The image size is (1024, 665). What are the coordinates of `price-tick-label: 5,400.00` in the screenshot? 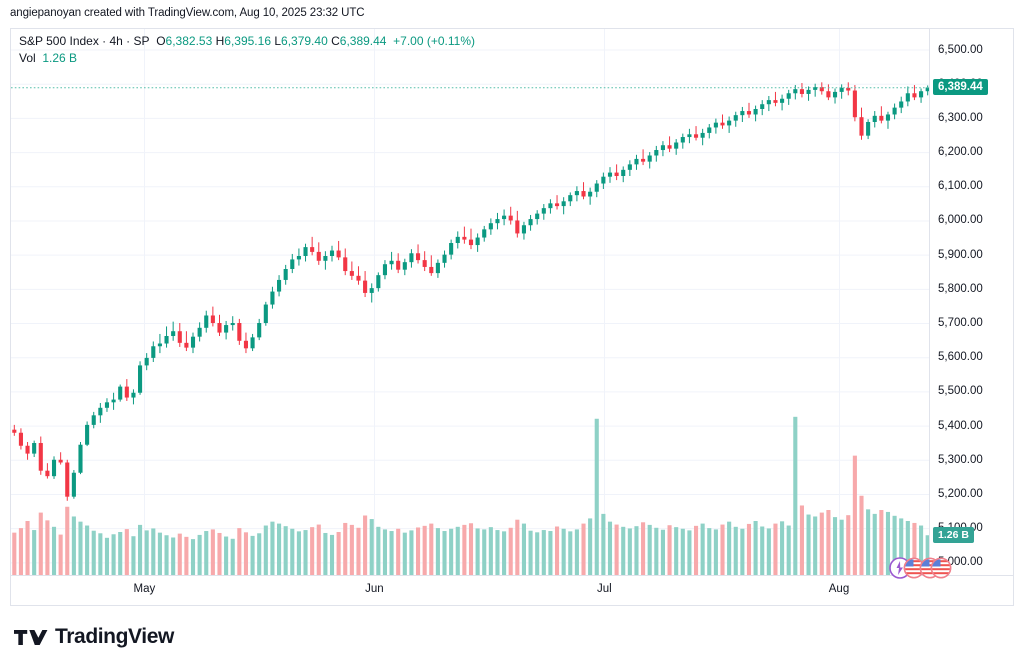 It's located at (960, 425).